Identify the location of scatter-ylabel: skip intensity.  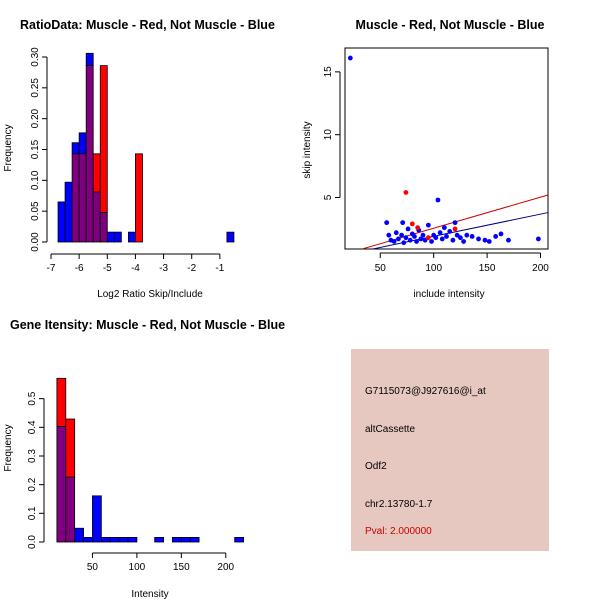
(307, 149).